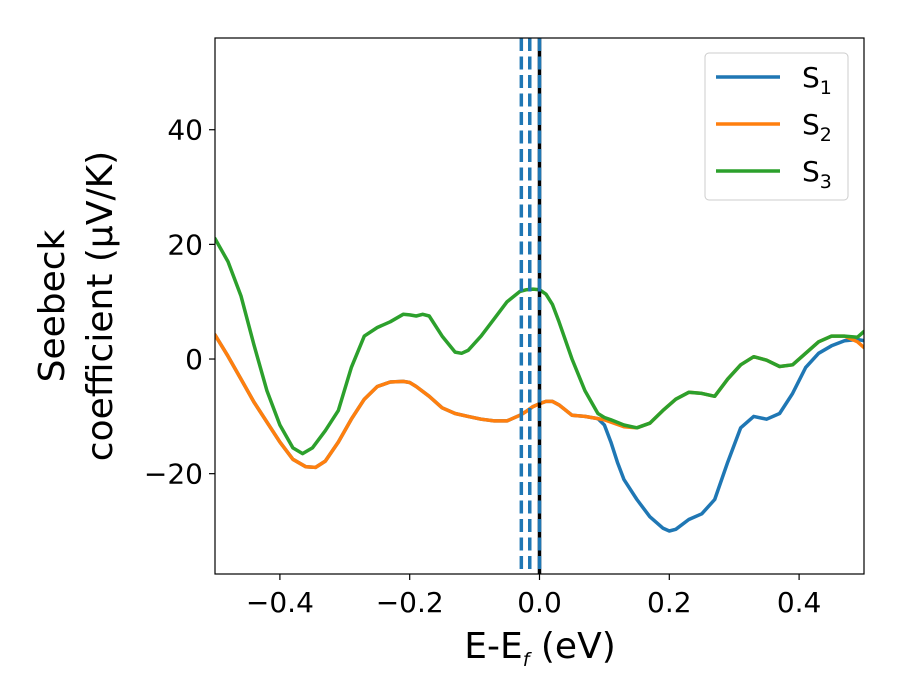 This screenshot has width=900, height=700. I want to click on y-tick-label: −20, so click(173, 474).